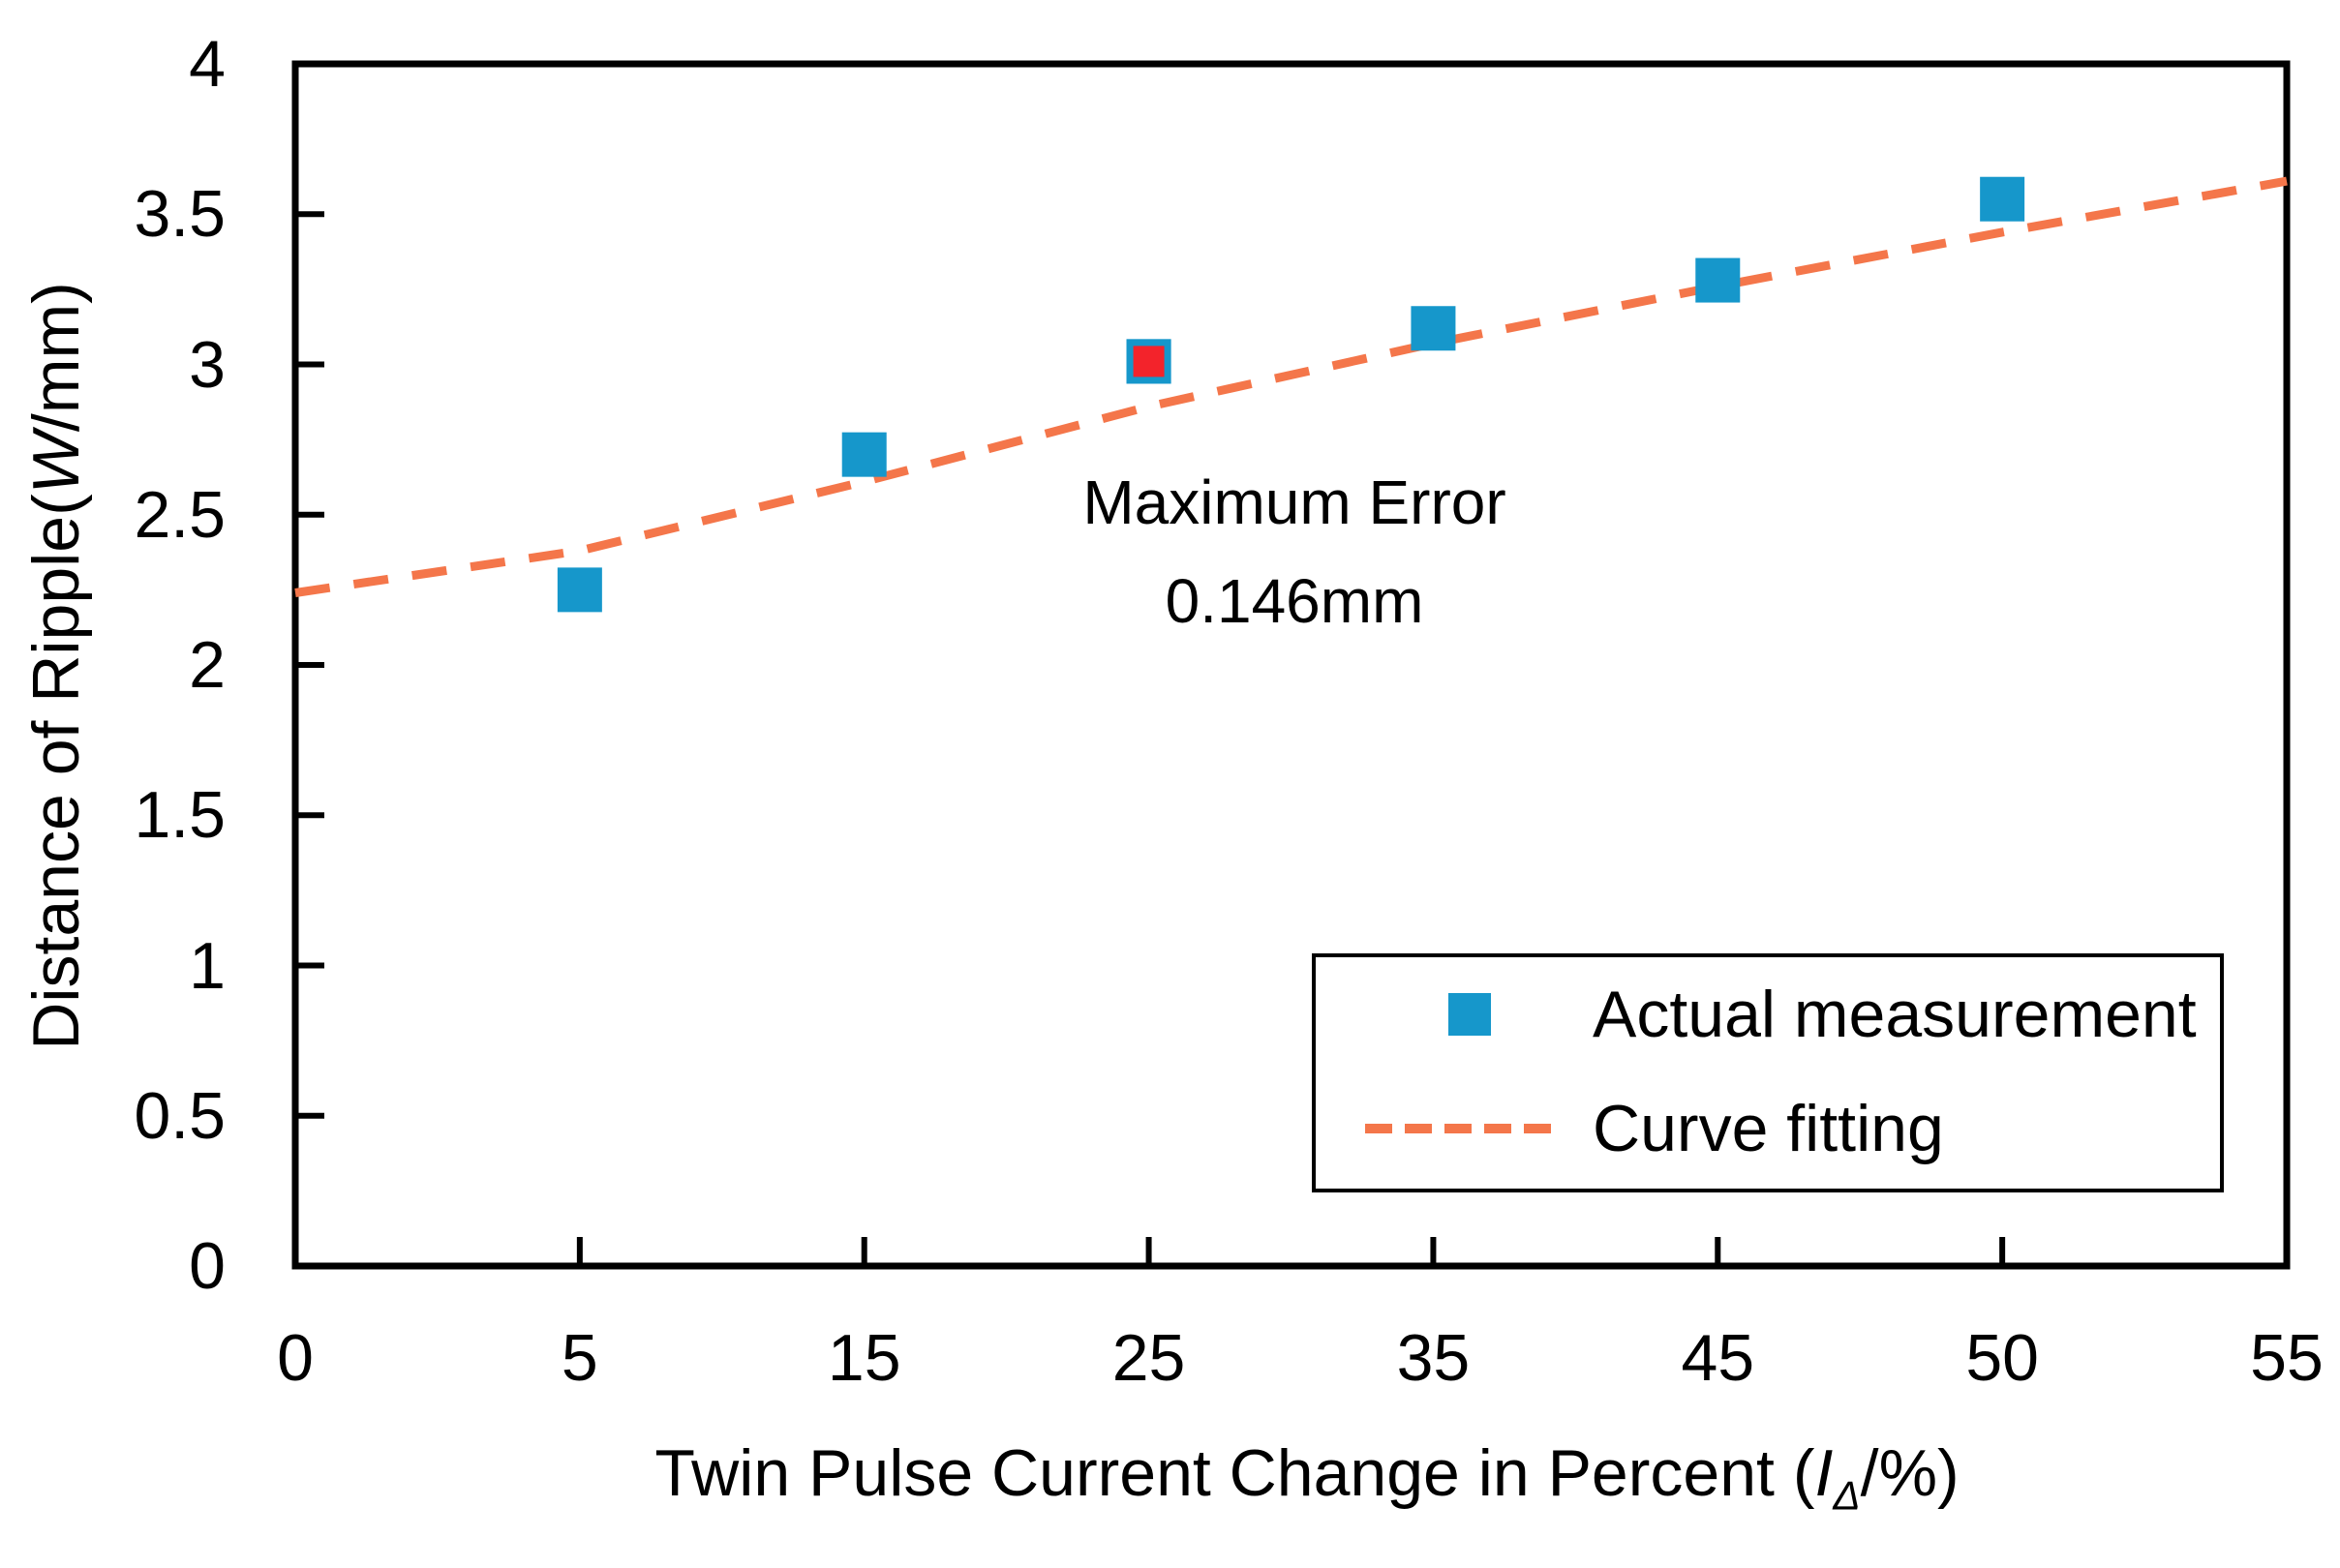 The width and height of the screenshot is (2340, 1568). What do you see at coordinates (1294, 502) in the screenshot?
I see `max-error-annotation-line1: Maximum Error` at bounding box center [1294, 502].